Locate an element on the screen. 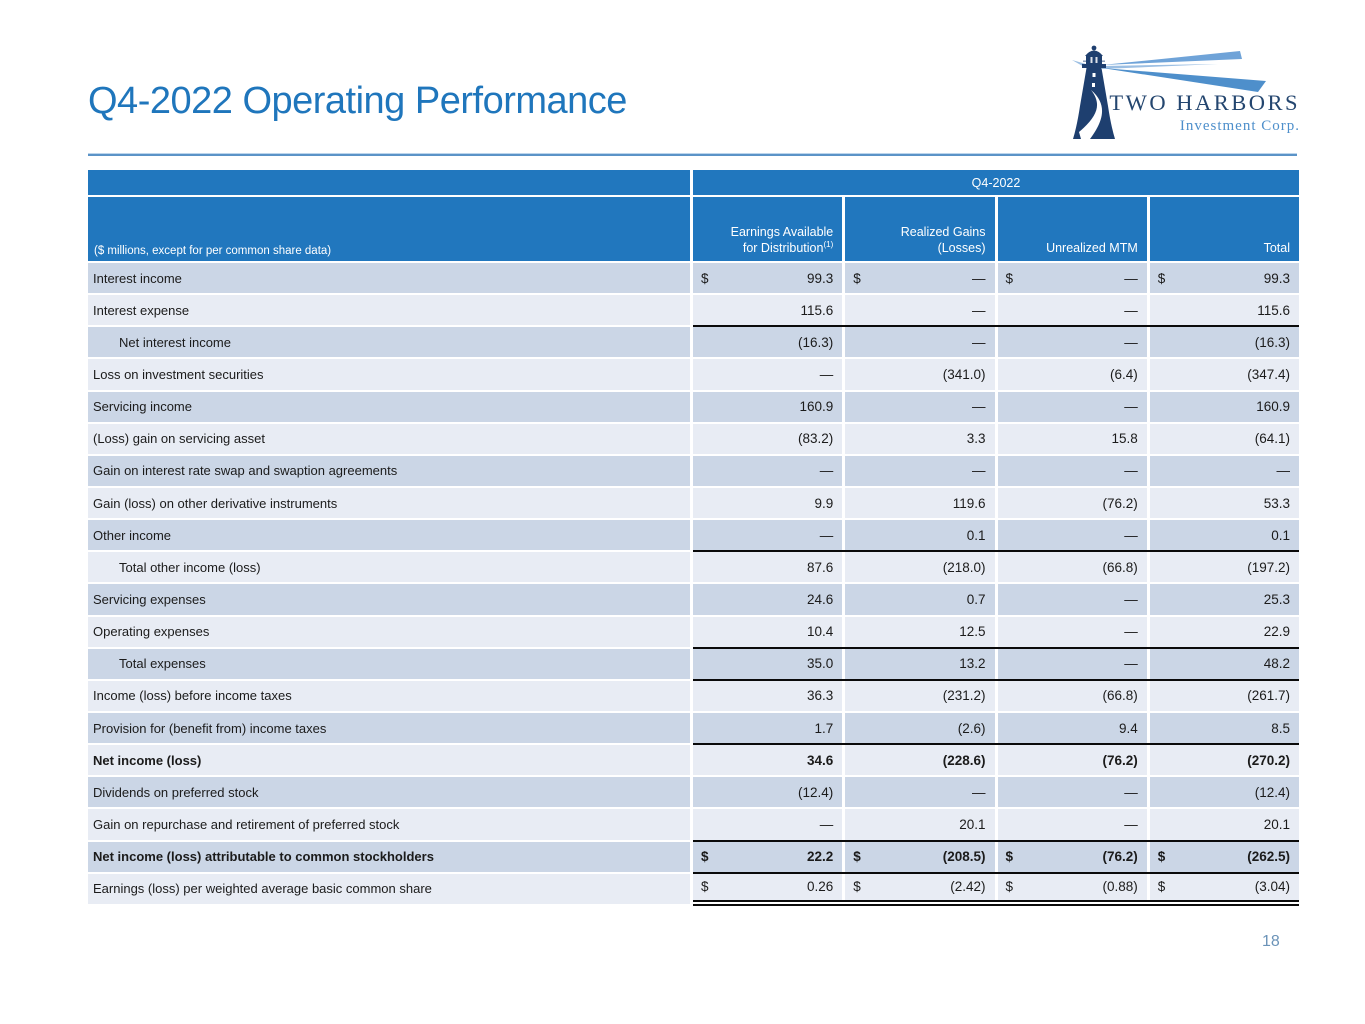 This screenshot has height=1024, width=1365. row-label: (Loss) gain on servicing asset is located at coordinates (389, 439).